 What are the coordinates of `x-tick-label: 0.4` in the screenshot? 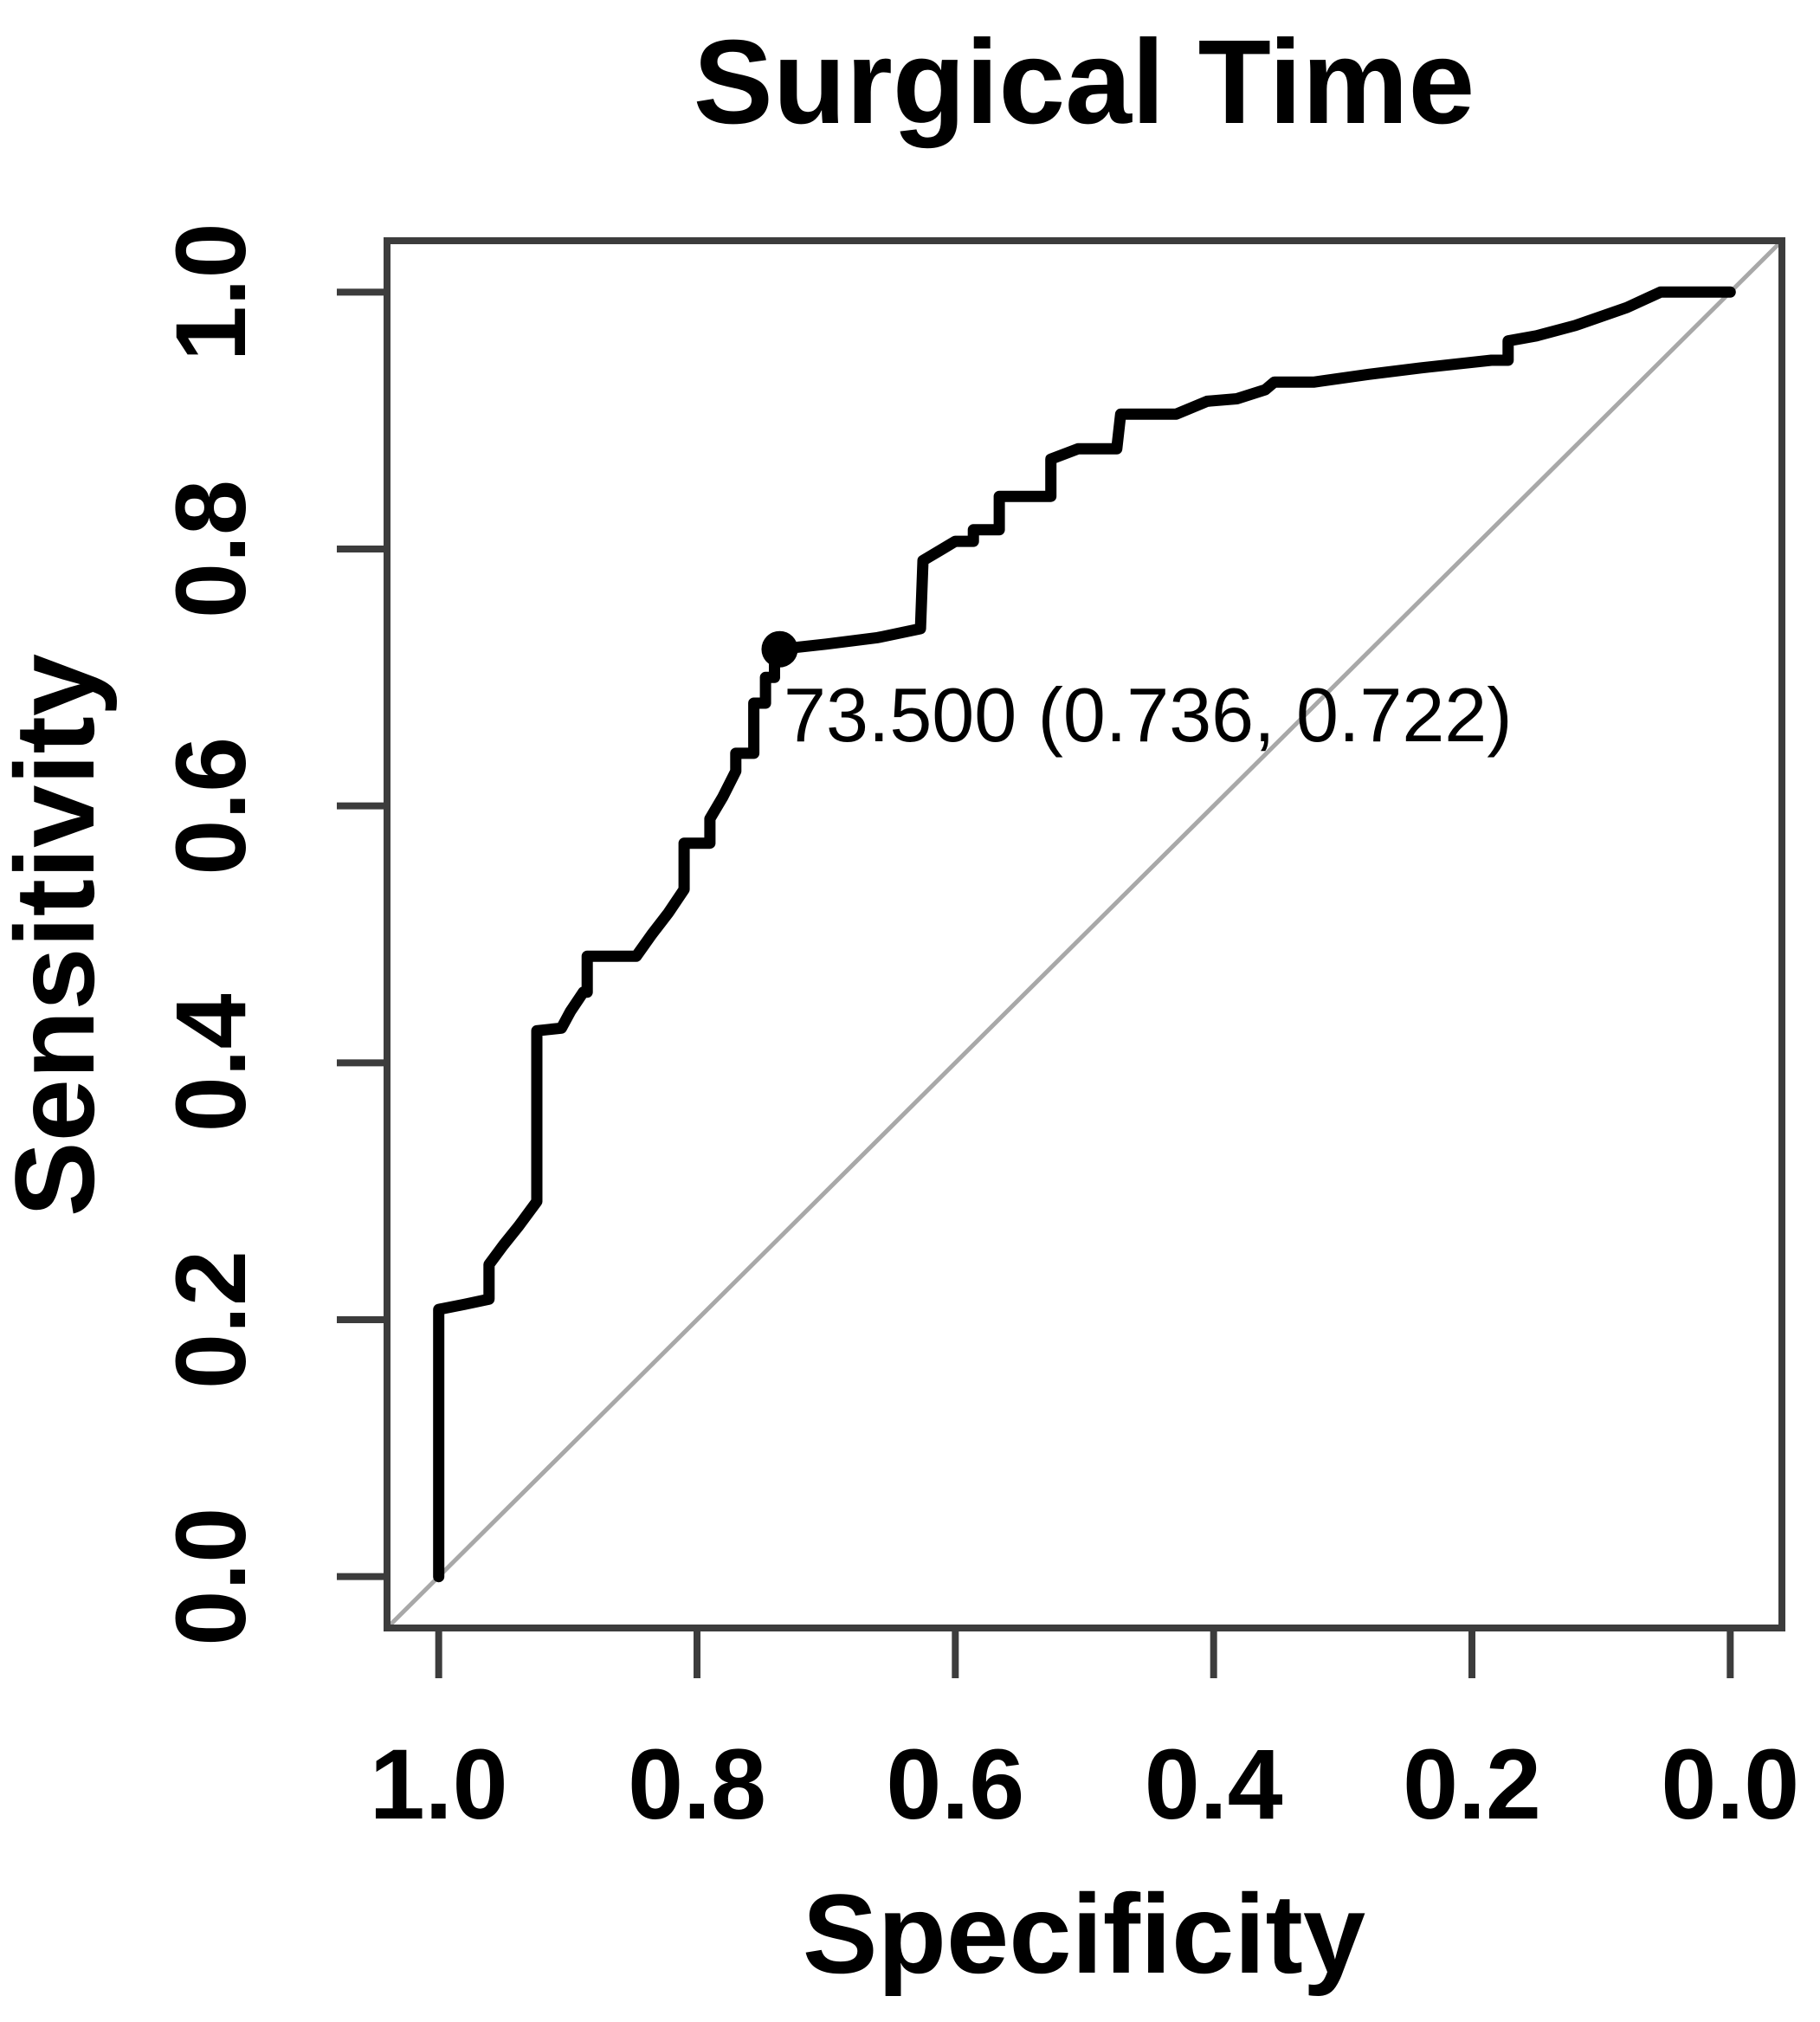 It's located at (1214, 1784).